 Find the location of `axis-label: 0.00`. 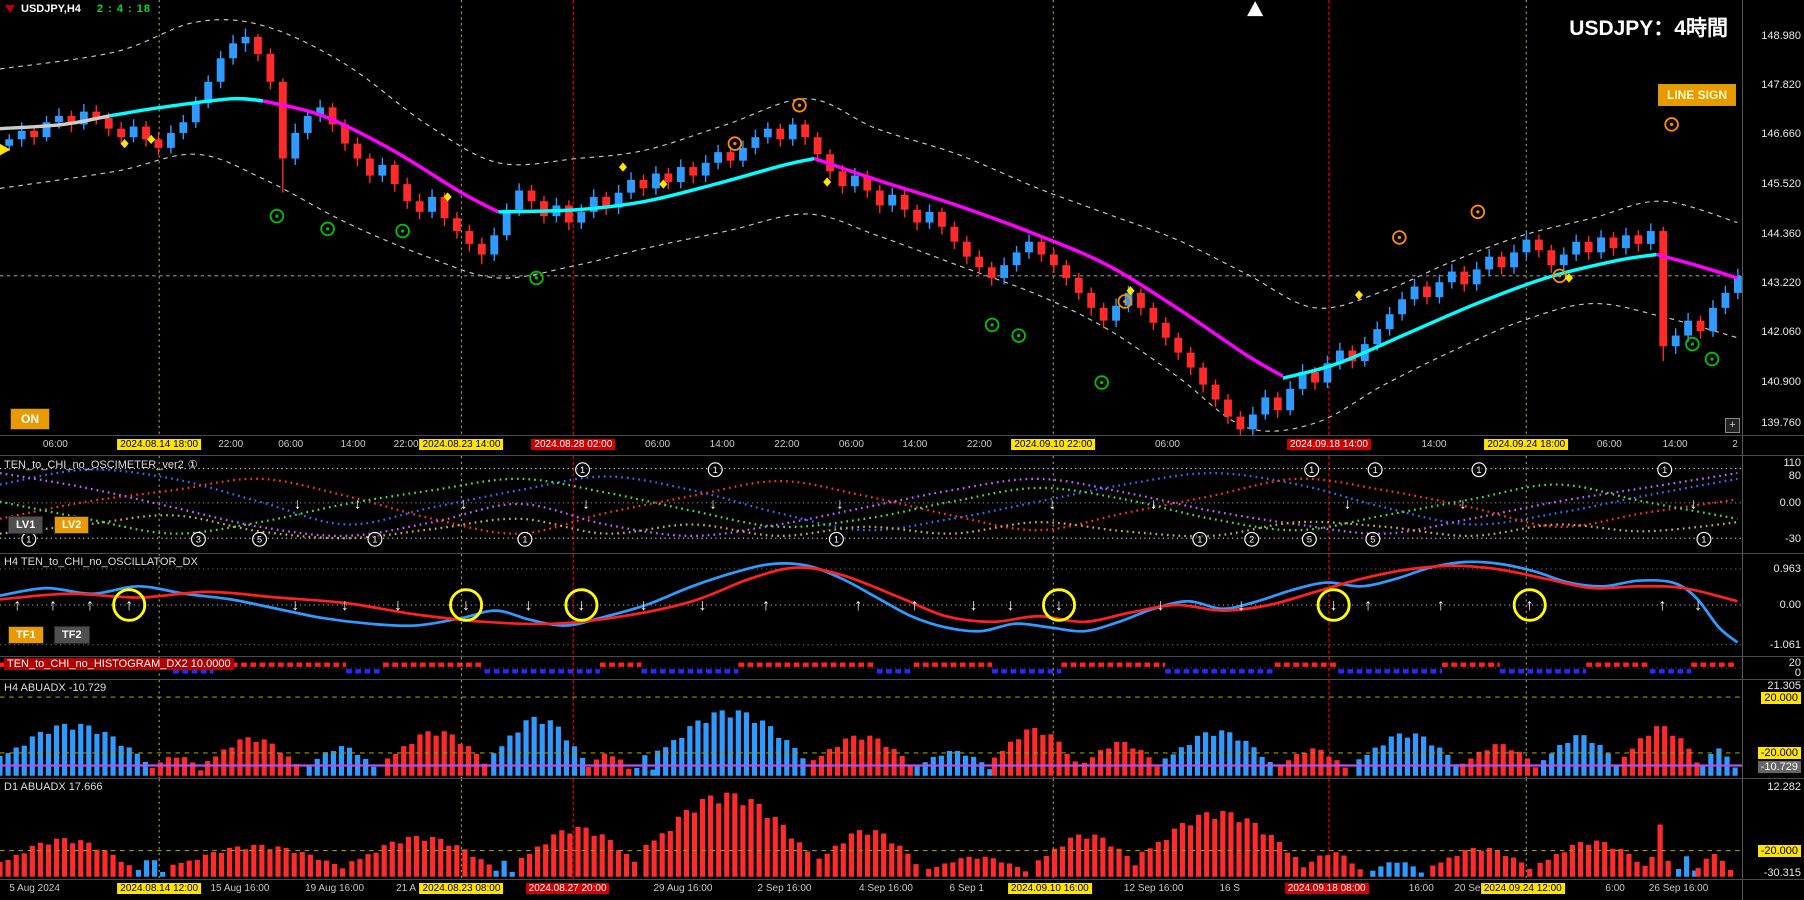

axis-label: 0.00 is located at coordinates (1790, 502).